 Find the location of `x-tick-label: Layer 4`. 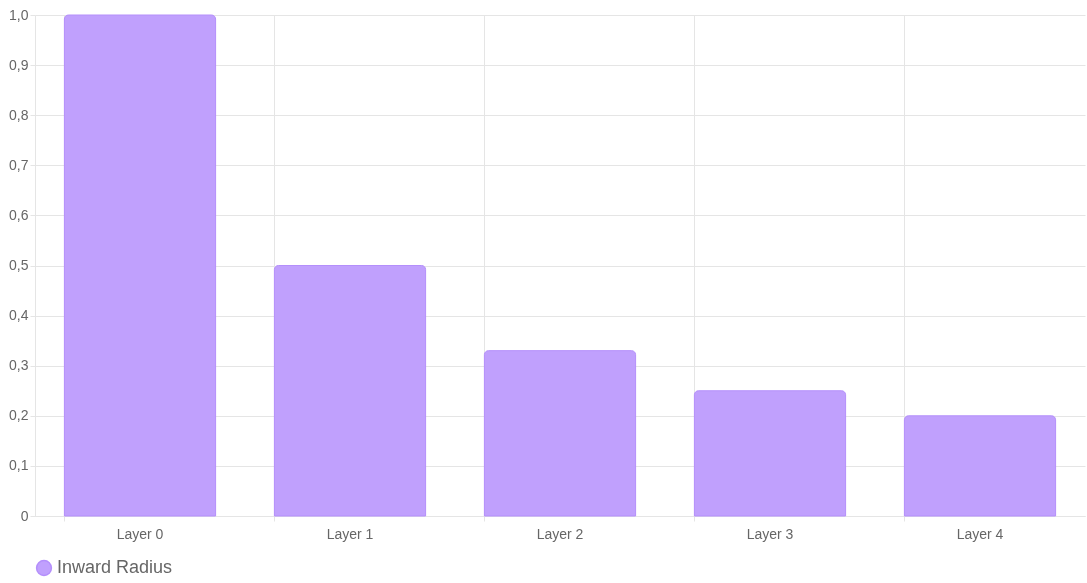

x-tick-label: Layer 4 is located at coordinates (980, 533).